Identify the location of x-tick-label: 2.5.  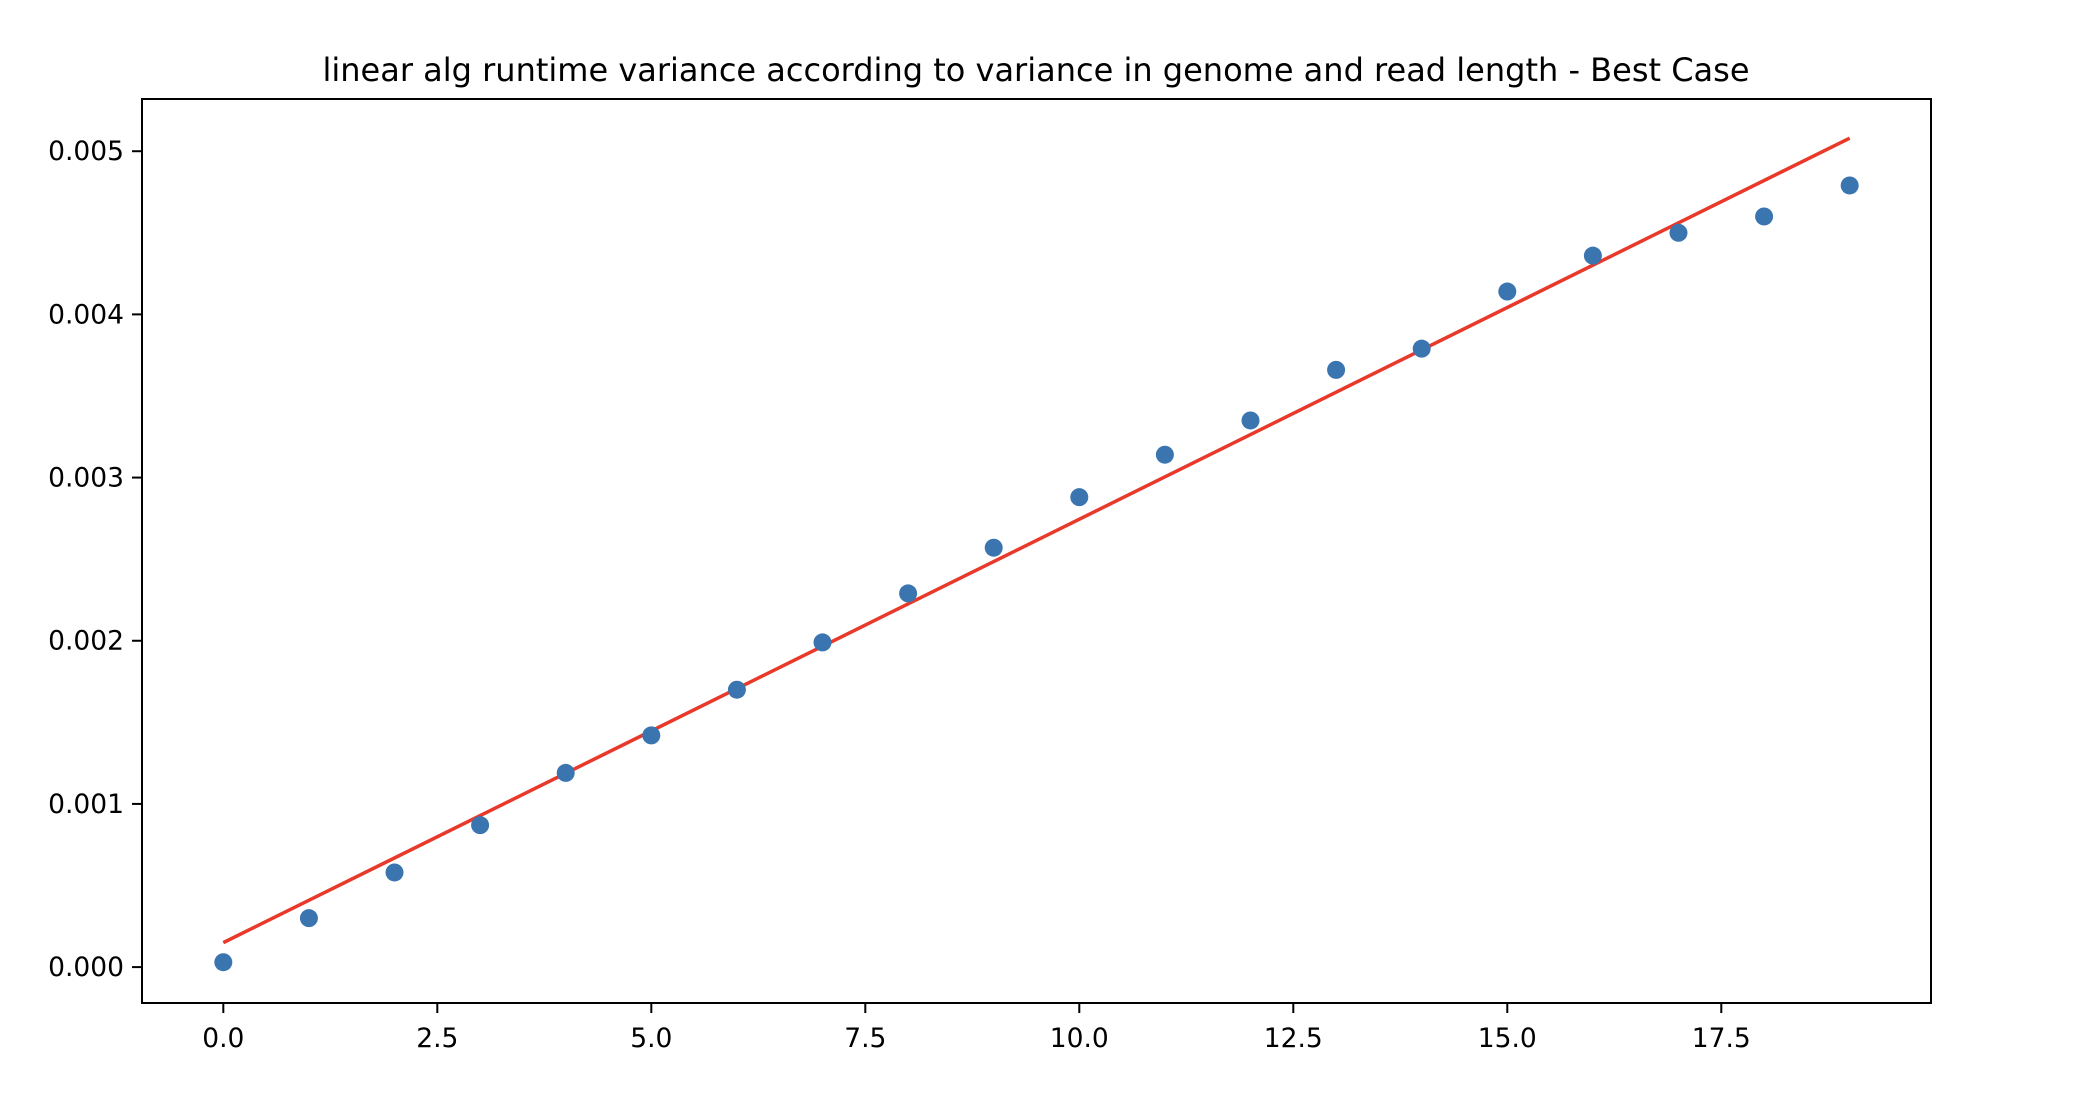
(437, 1038).